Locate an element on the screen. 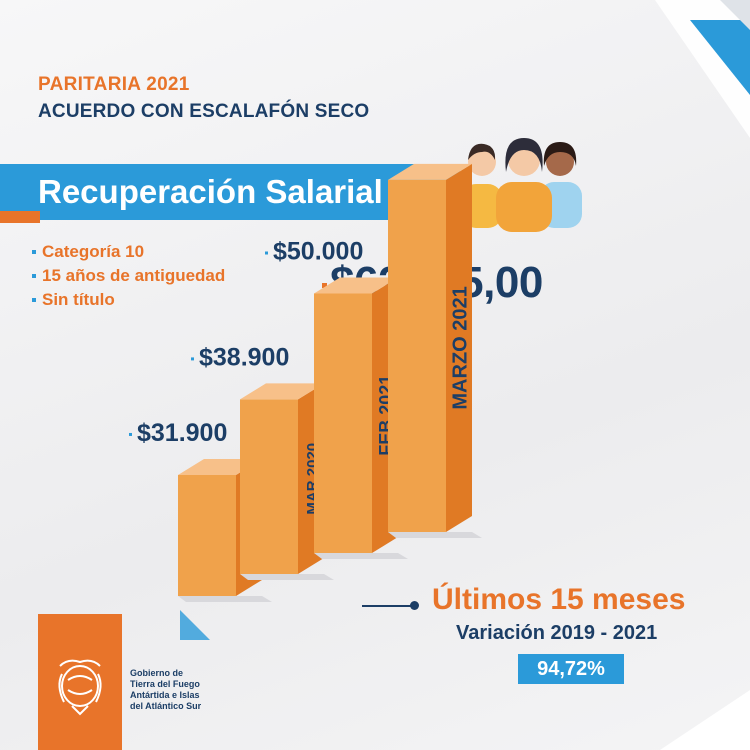 The height and width of the screenshot is (750, 750). title-banner: Recuperación Salarial is located at coordinates (230, 192).